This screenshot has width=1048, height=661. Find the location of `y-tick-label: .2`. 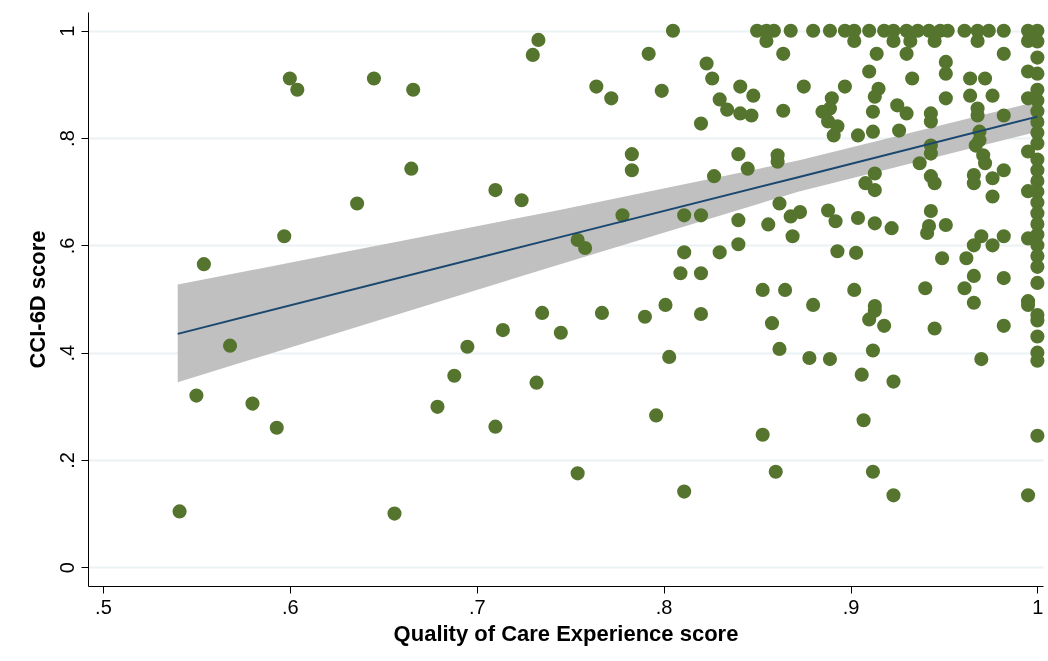

y-tick-label: .2 is located at coordinates (66, 460).